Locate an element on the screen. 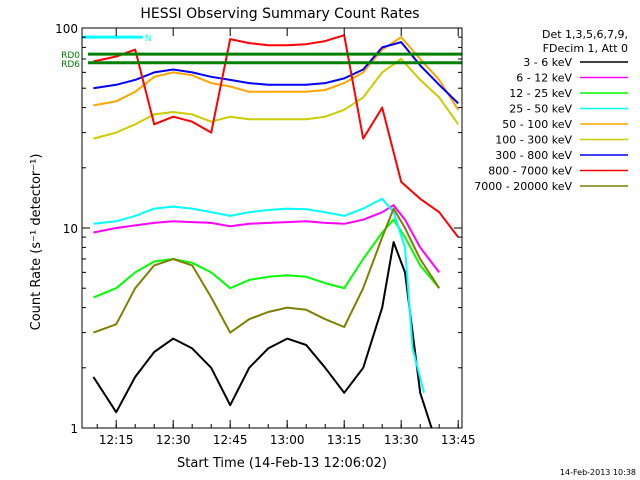  x-axis-label: Start Time (14-Feb-13 12:06:02) is located at coordinates (282, 463).